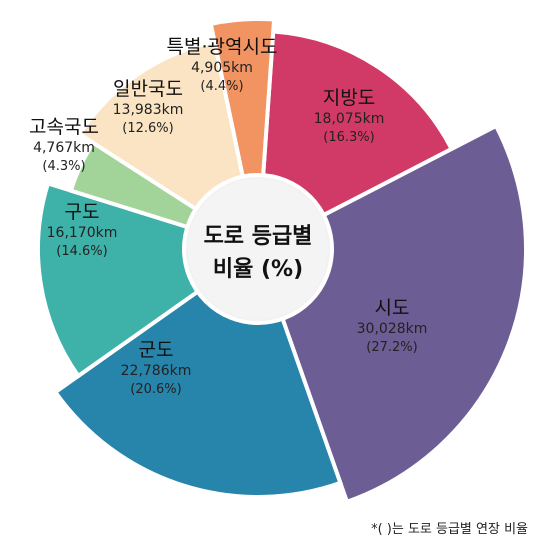  I want to click on center-circle-group: 도로 등급별 비율 (%), so click(258, 249).